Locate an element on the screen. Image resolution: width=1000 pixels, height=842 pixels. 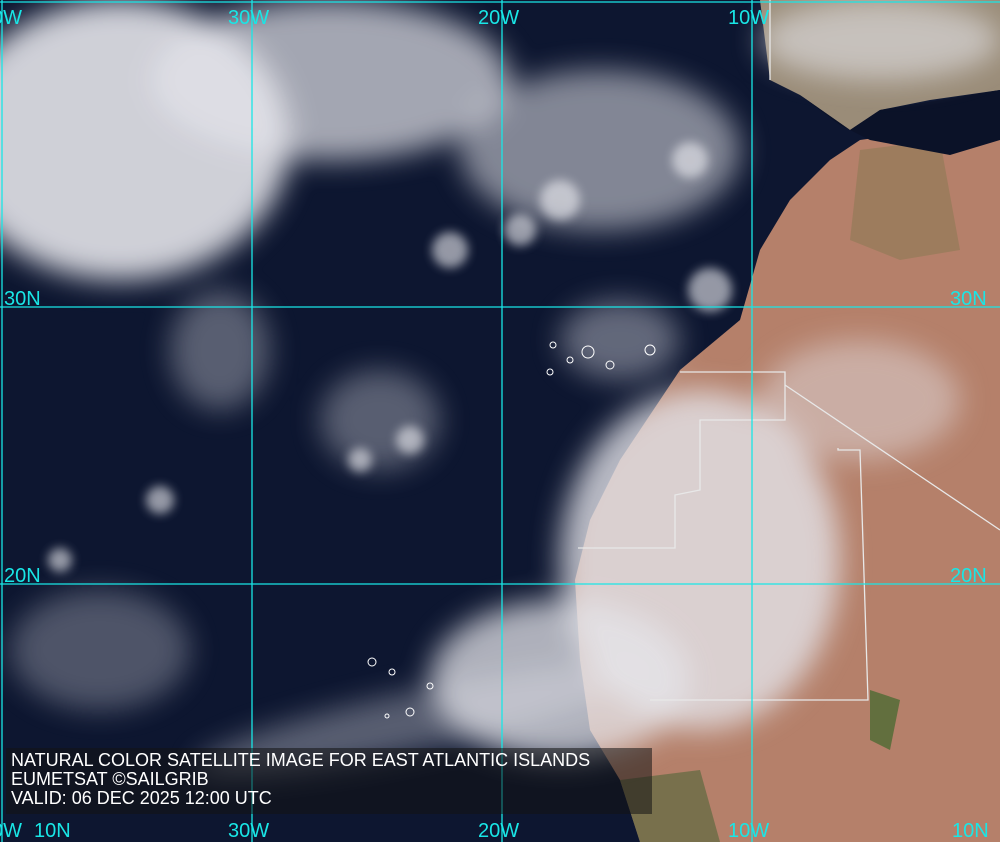
valid-time: VALID: 06 DEC 2025 12:00 UTC is located at coordinates (141, 798).